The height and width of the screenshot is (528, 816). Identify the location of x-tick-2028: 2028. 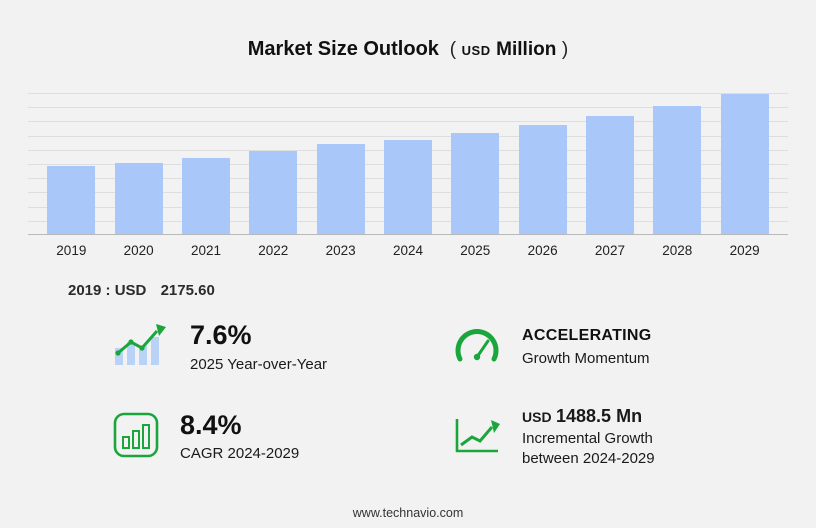
(677, 250).